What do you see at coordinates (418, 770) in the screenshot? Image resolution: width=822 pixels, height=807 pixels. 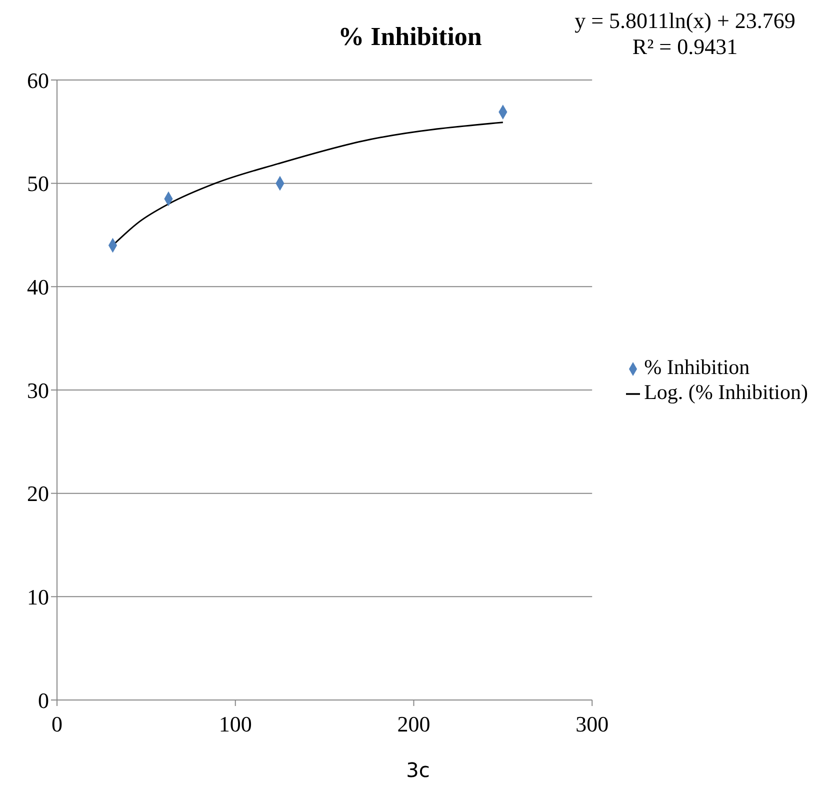 I see `x-axis-title: 3c` at bounding box center [418, 770].